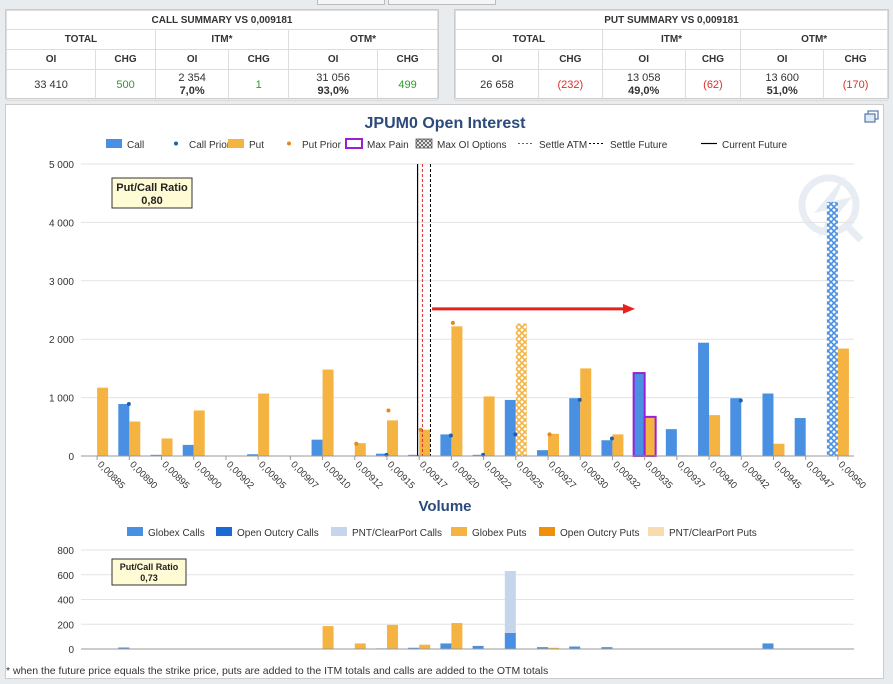  I want to click on x-tick-label: 0,00927, so click(562, 475).